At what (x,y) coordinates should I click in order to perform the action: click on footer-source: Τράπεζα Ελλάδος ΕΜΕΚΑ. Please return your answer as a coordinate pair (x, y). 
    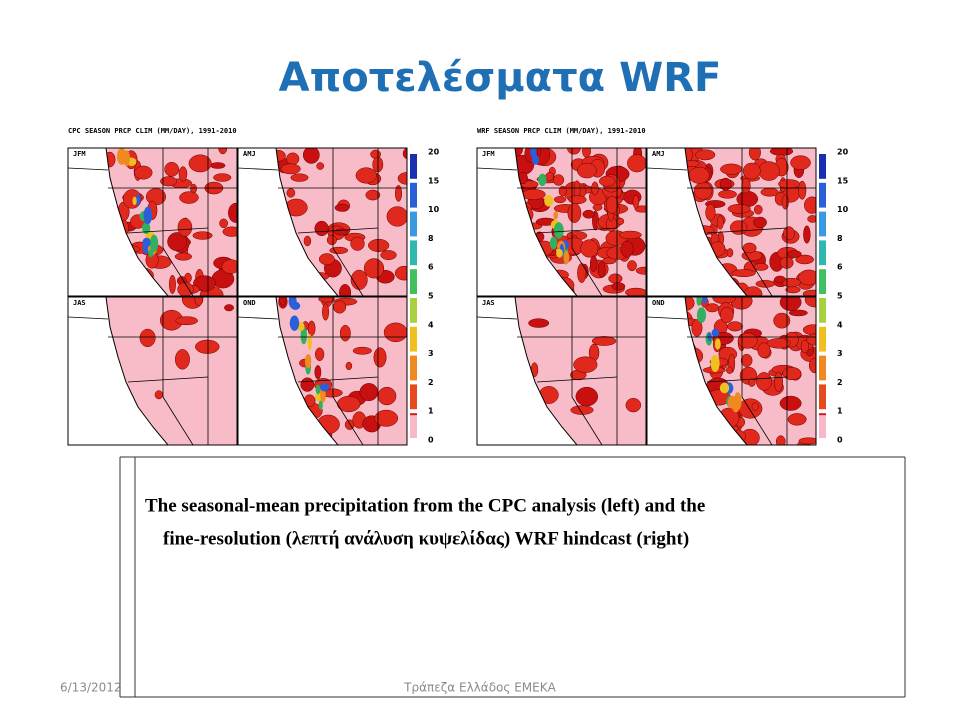
    Looking at the image, I should click on (479, 688).